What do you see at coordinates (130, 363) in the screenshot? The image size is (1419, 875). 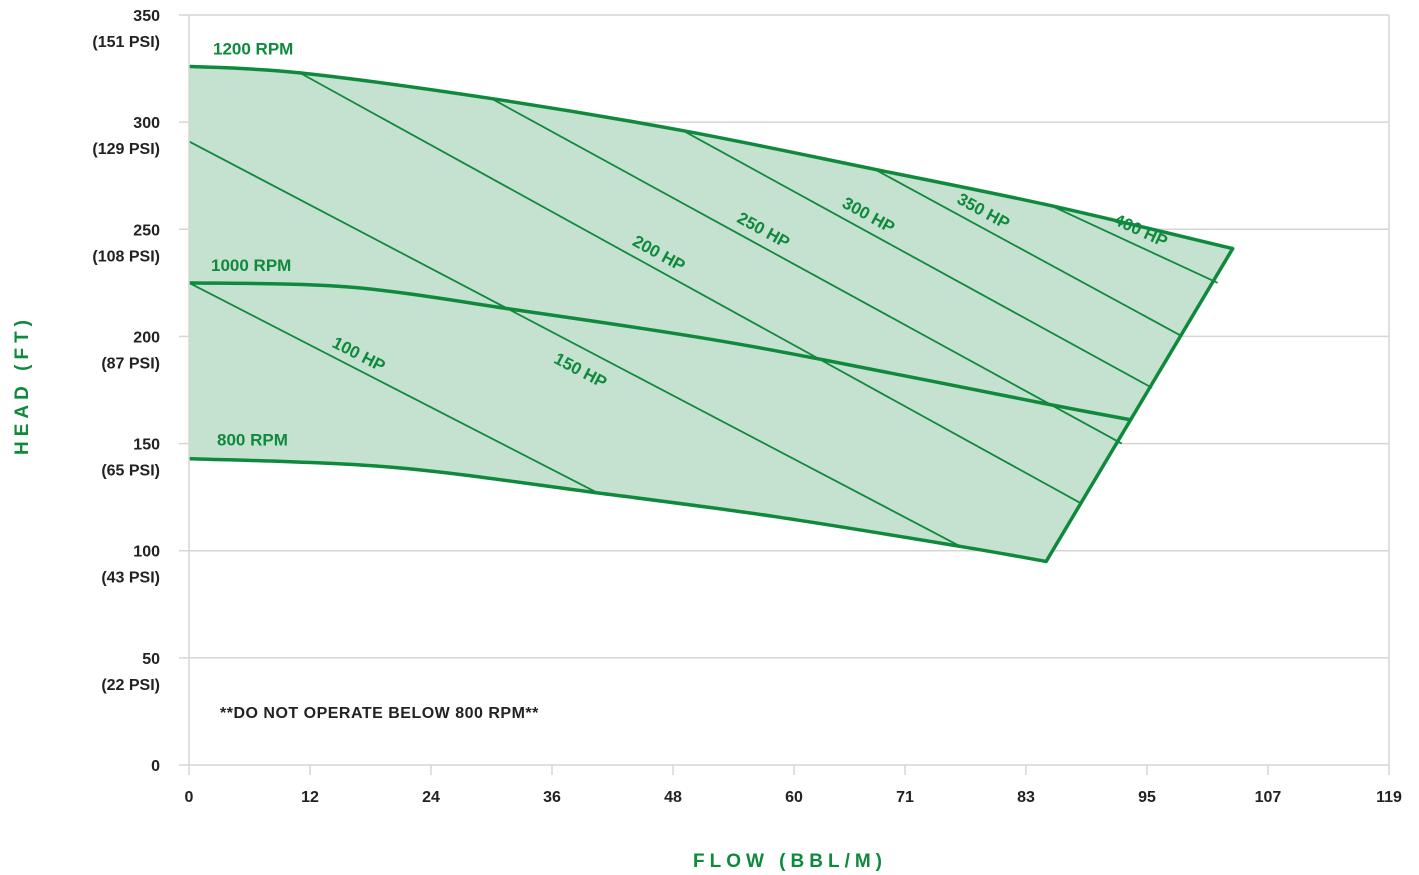 I see `y-tick-psi-label: (87 PSI)` at bounding box center [130, 363].